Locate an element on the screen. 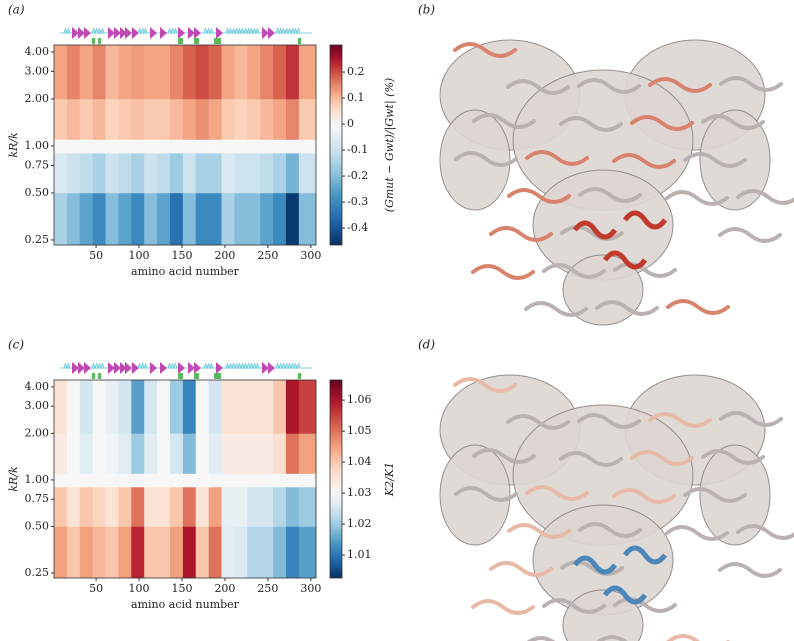 This screenshot has width=794, height=641. y-axis-label: kR/k is located at coordinates (13, 479).